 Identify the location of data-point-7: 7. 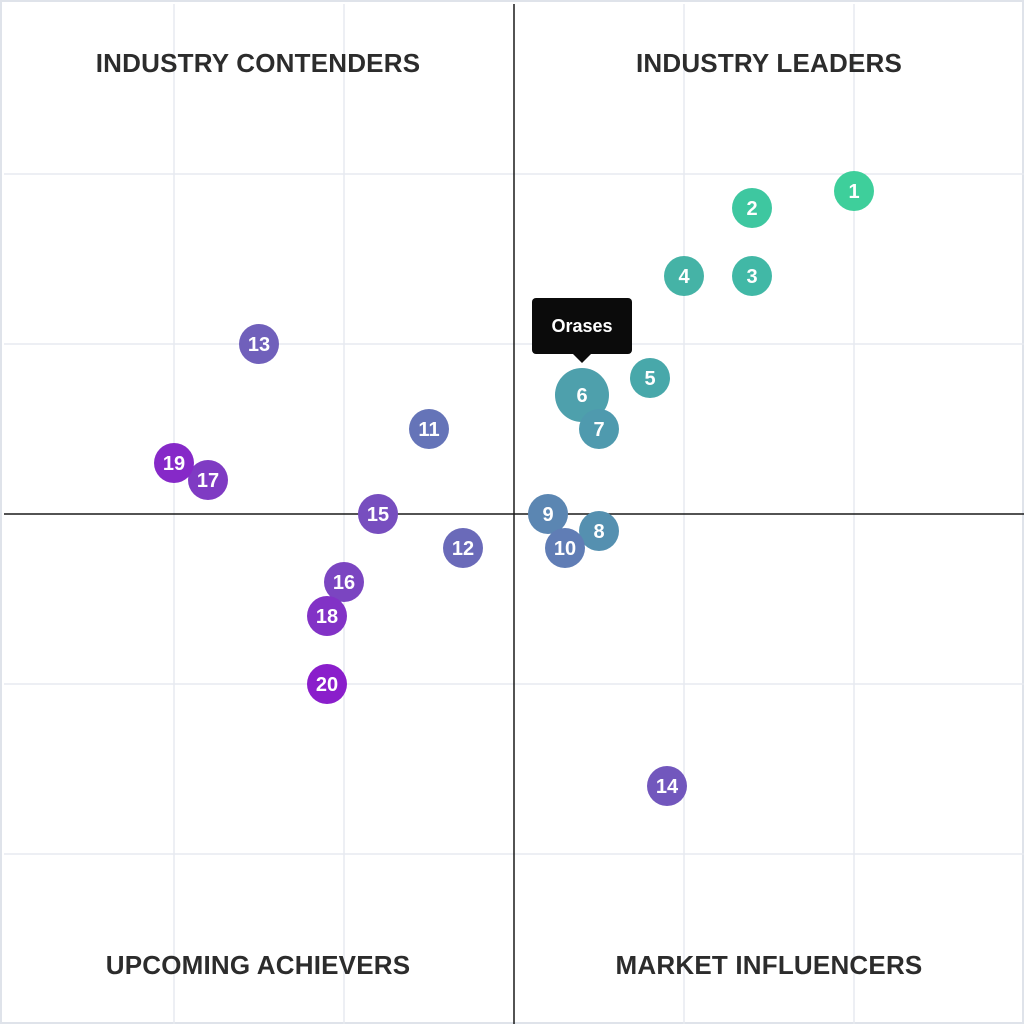
(599, 429).